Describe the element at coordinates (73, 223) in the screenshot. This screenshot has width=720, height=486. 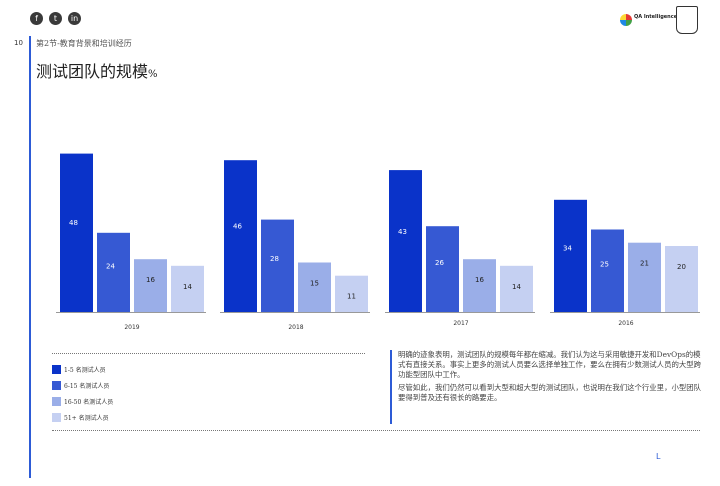
I see `data-label: 48` at that location.